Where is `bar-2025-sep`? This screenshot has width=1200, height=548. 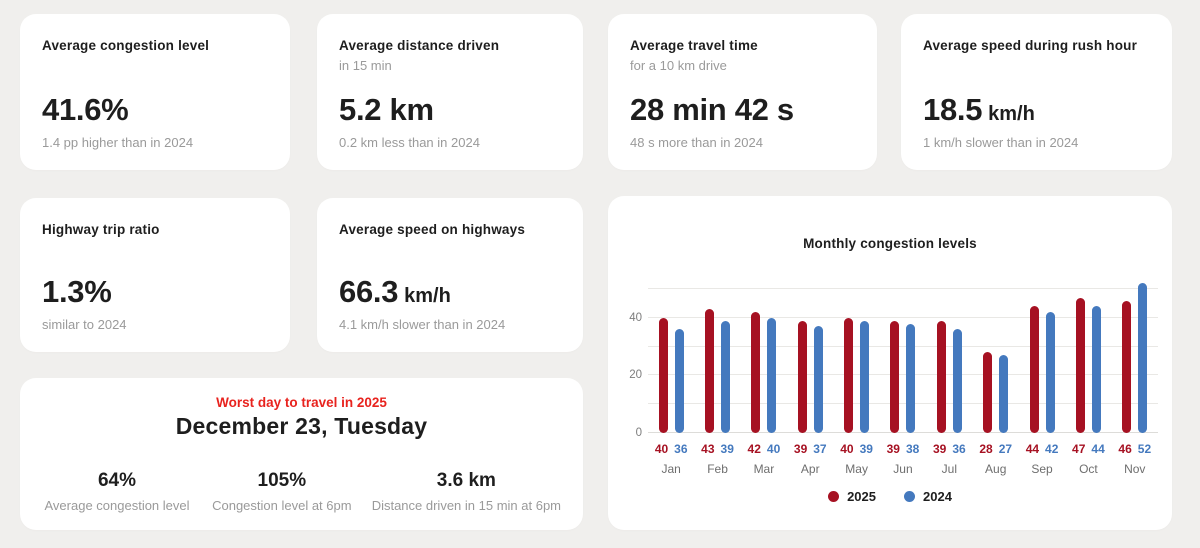 bar-2025-sep is located at coordinates (1034, 369).